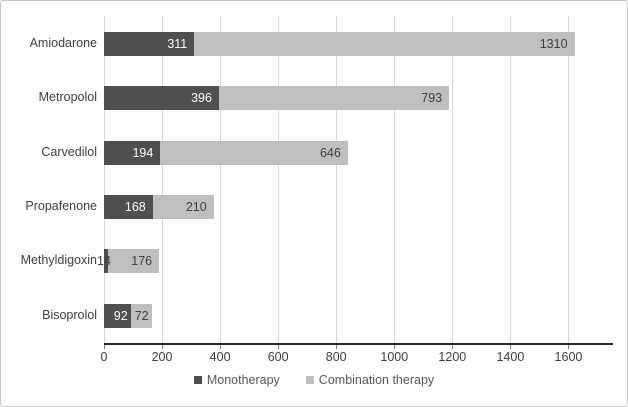 The width and height of the screenshot is (628, 407). Describe the element at coordinates (201, 98) in the screenshot. I see `data-label: 396` at that location.